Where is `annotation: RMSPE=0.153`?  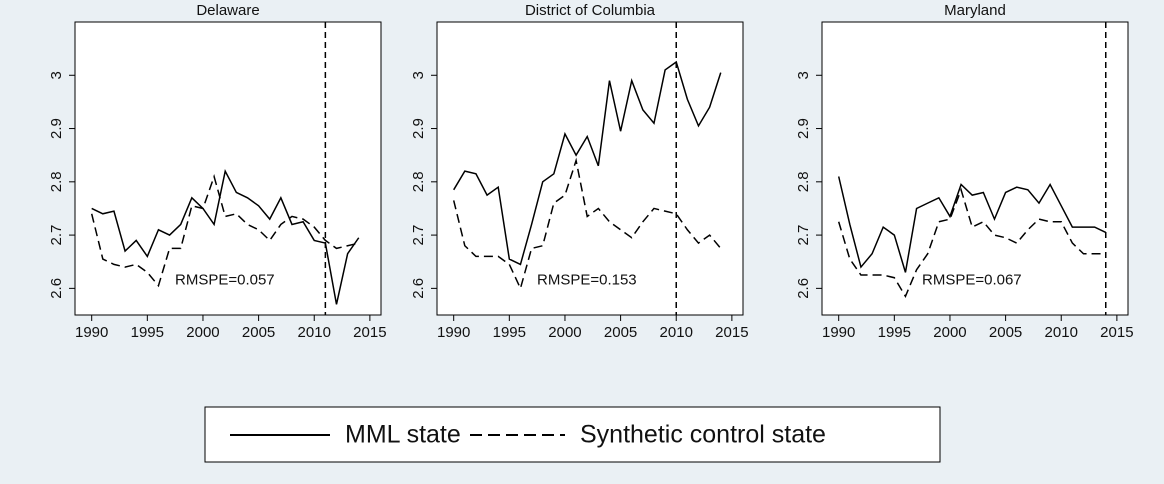 annotation: RMSPE=0.153 is located at coordinates (587, 279).